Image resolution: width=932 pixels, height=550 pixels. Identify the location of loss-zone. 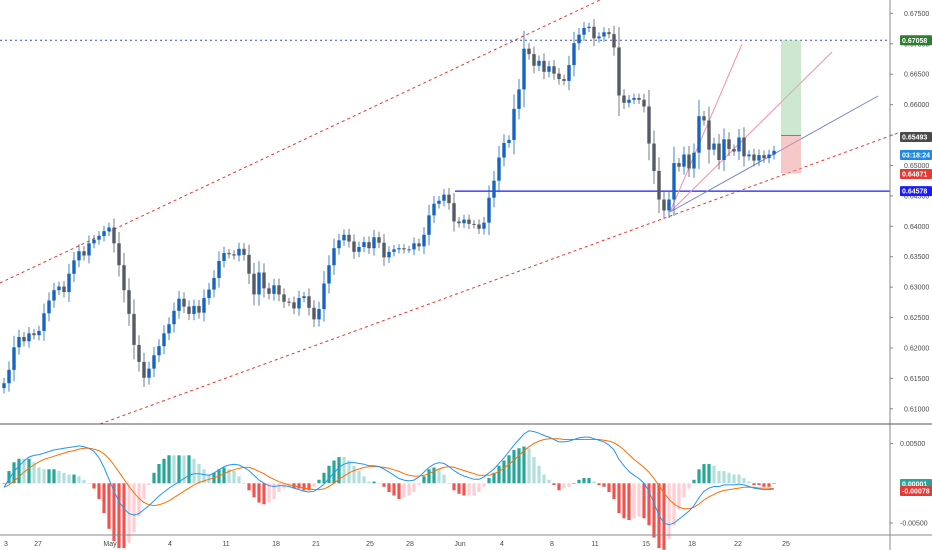
(791, 154).